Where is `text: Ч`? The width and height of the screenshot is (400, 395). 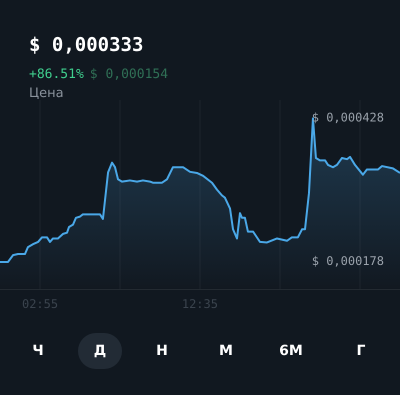
text: Ч is located at coordinates (38, 351).